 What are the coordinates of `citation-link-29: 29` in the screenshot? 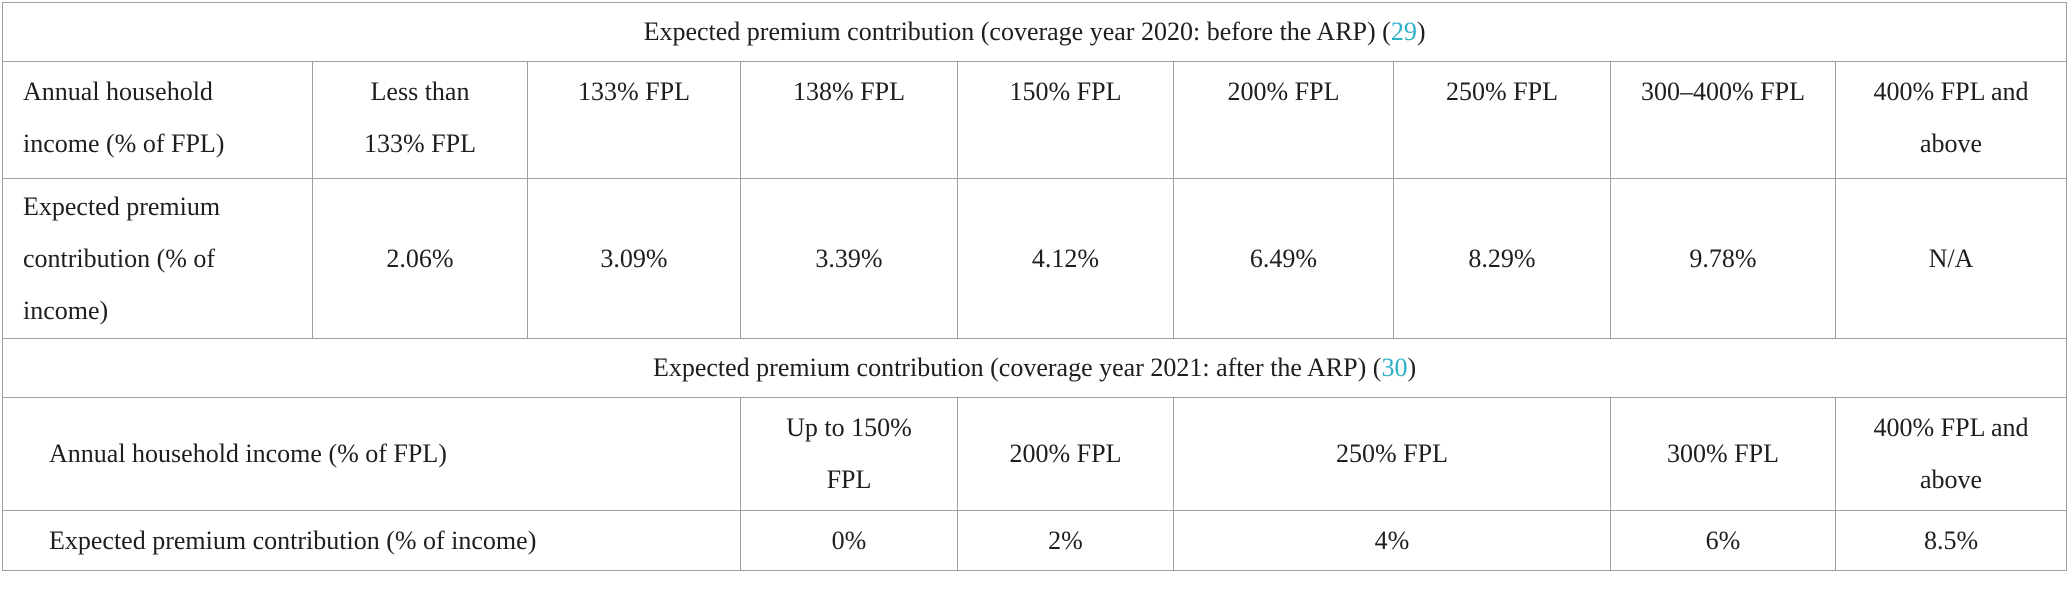 It's located at (1403, 31).